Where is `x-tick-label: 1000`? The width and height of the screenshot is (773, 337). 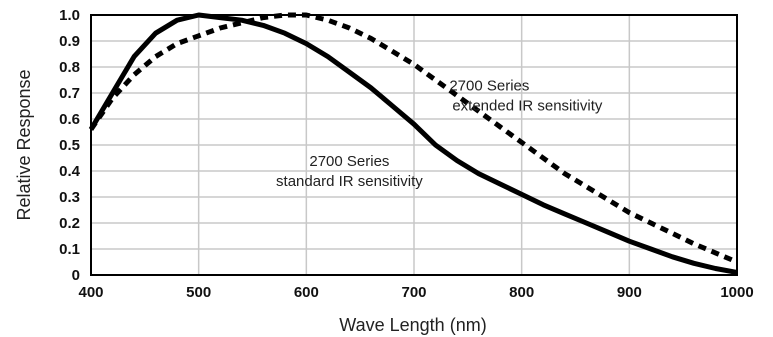 x-tick-label: 1000 is located at coordinates (736, 292).